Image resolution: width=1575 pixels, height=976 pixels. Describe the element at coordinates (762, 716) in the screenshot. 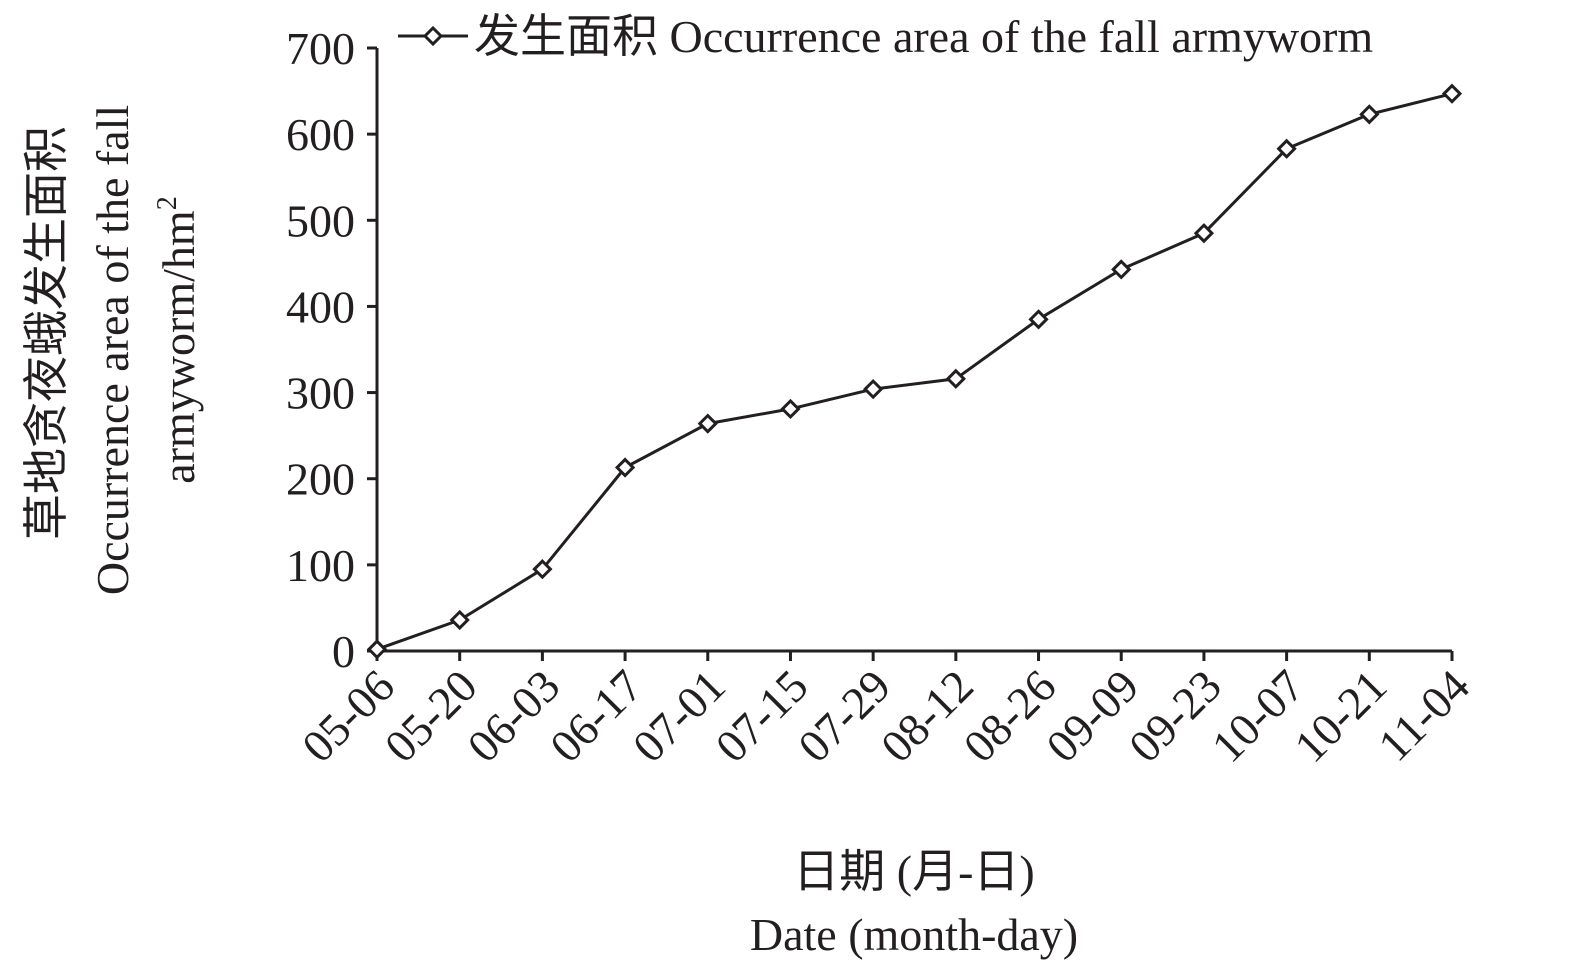

I see `x-tick-label: 07-15` at that location.